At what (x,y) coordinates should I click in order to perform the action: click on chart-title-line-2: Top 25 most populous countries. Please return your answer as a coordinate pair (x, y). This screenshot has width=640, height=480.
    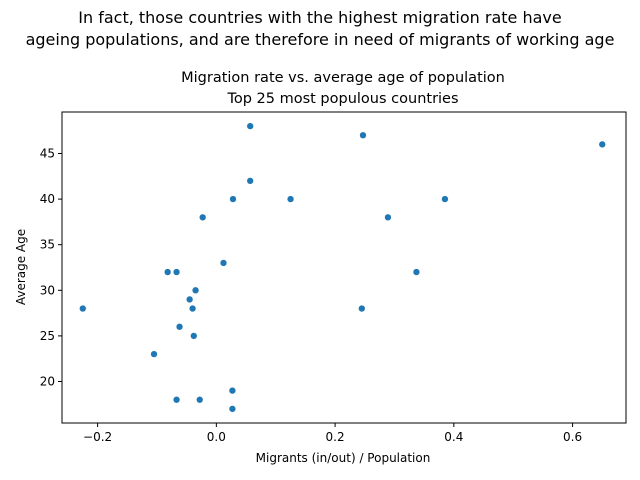
    Looking at the image, I should click on (342, 99).